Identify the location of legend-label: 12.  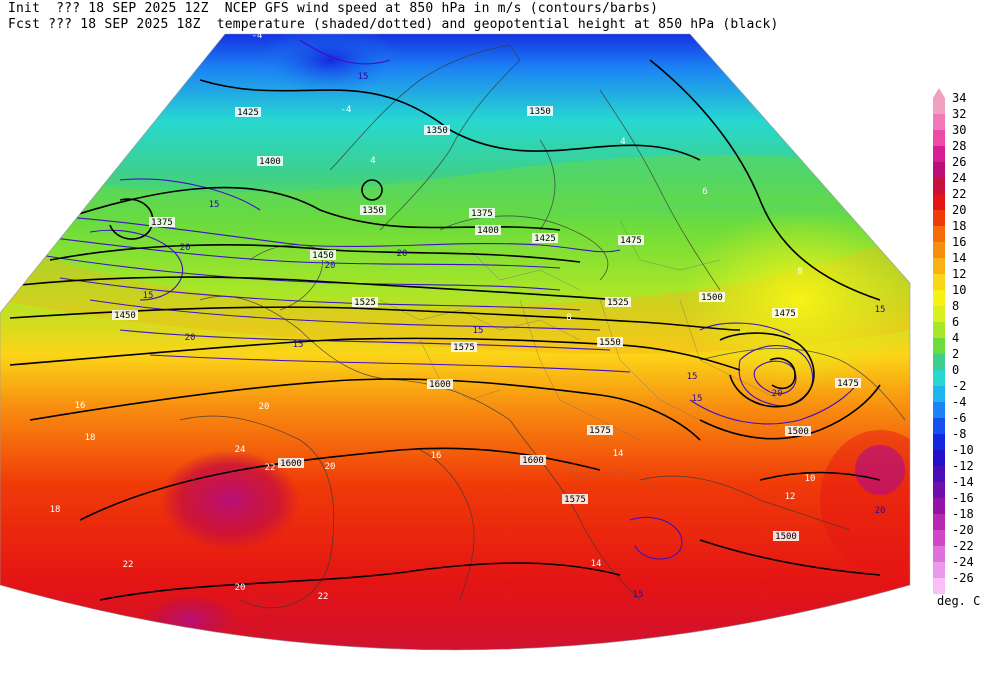
(959, 274).